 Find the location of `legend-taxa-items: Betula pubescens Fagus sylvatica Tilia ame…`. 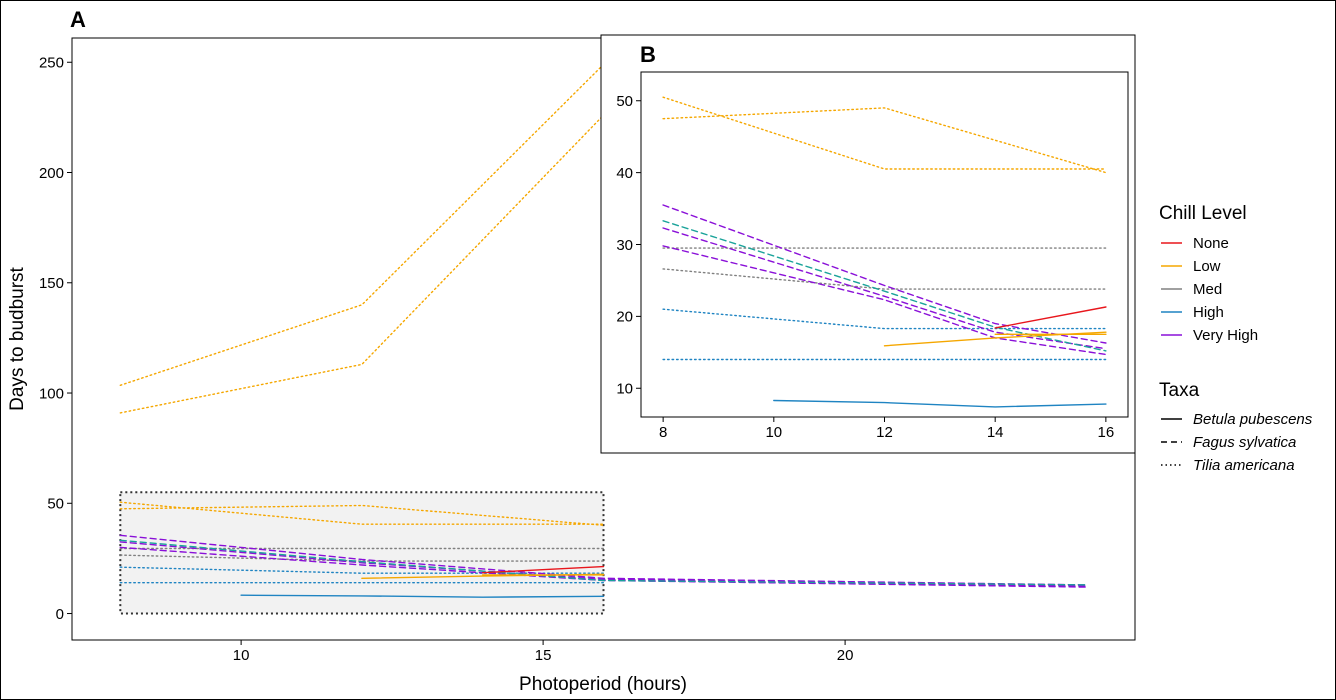

legend-taxa-items: Betula pubescens Fagus sylvatica Tilia ame… is located at coordinates (1237, 442).